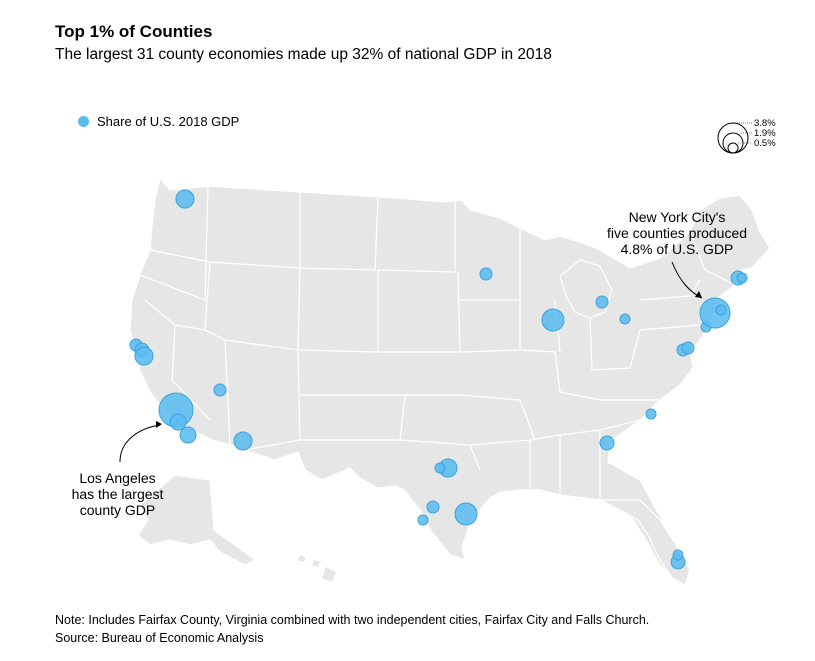  What do you see at coordinates (440, 468) in the screenshot?
I see `bubble-tarrant` at bounding box center [440, 468].